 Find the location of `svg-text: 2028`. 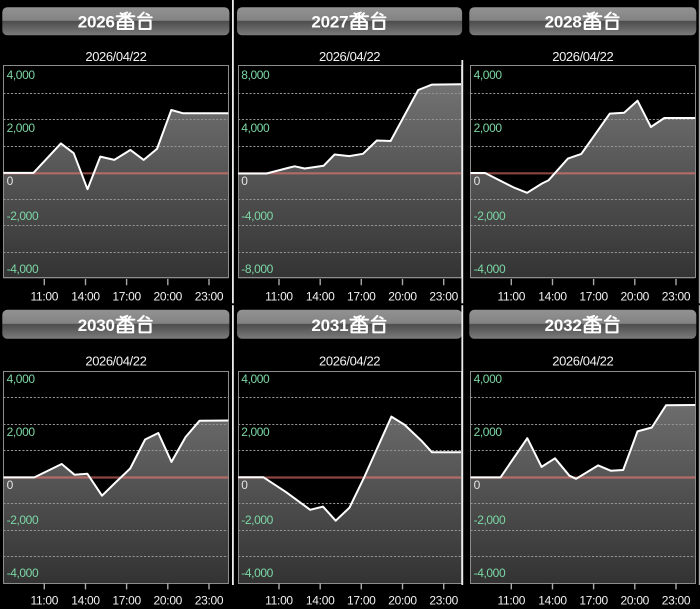

svg-text: 2028 is located at coordinates (563, 22).